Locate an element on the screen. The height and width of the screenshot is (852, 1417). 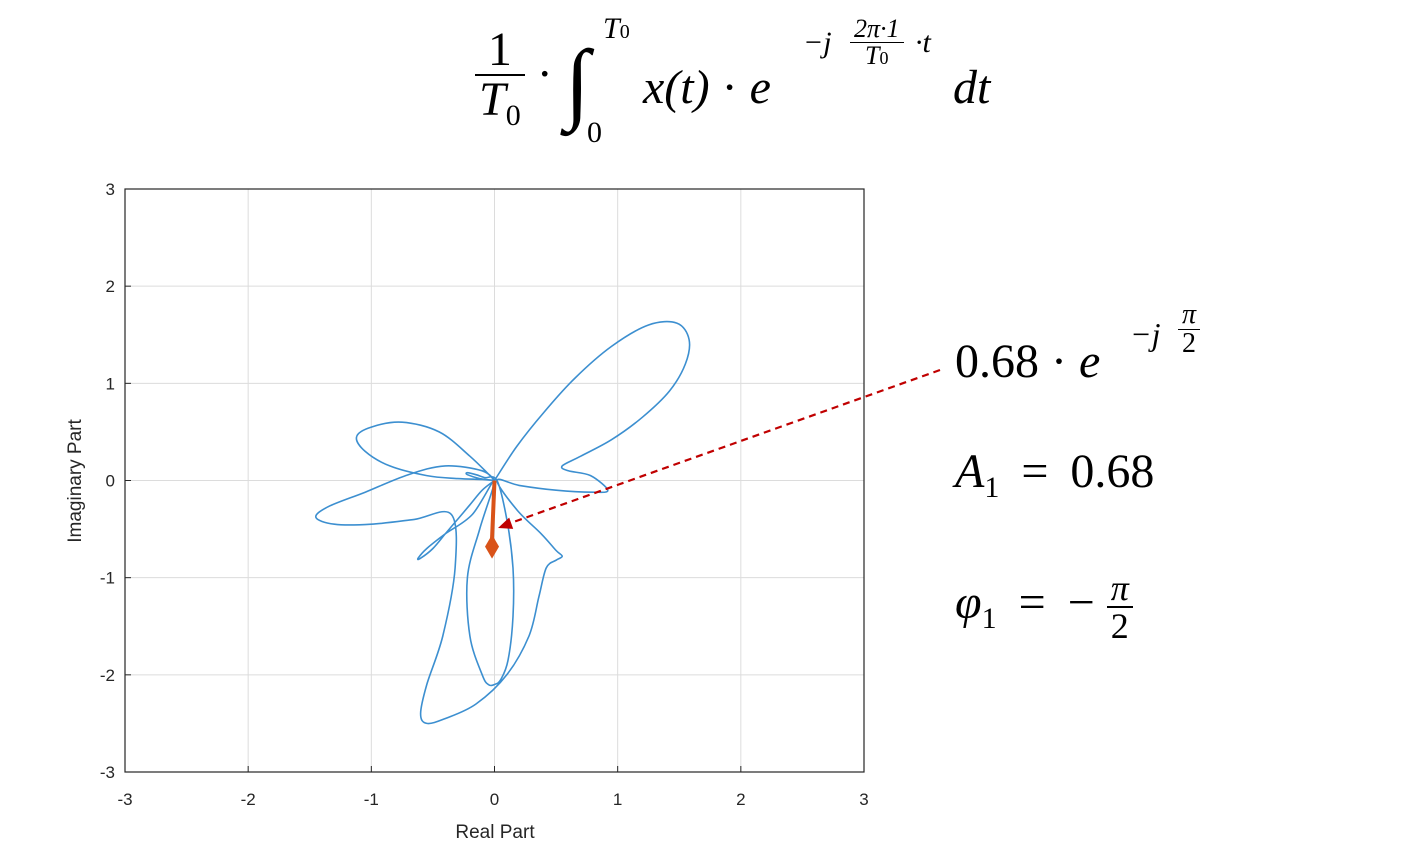
series-curve is located at coordinates (503, 522).